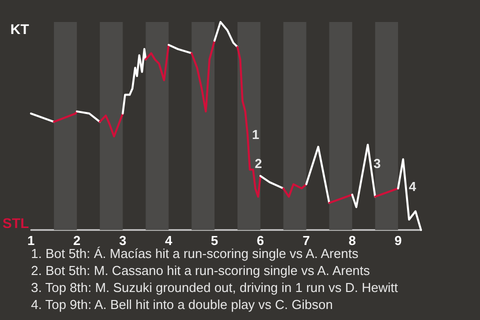 This screenshot has width=480, height=320. What do you see at coordinates (412, 186) in the screenshot?
I see `annotation: 4` at bounding box center [412, 186].